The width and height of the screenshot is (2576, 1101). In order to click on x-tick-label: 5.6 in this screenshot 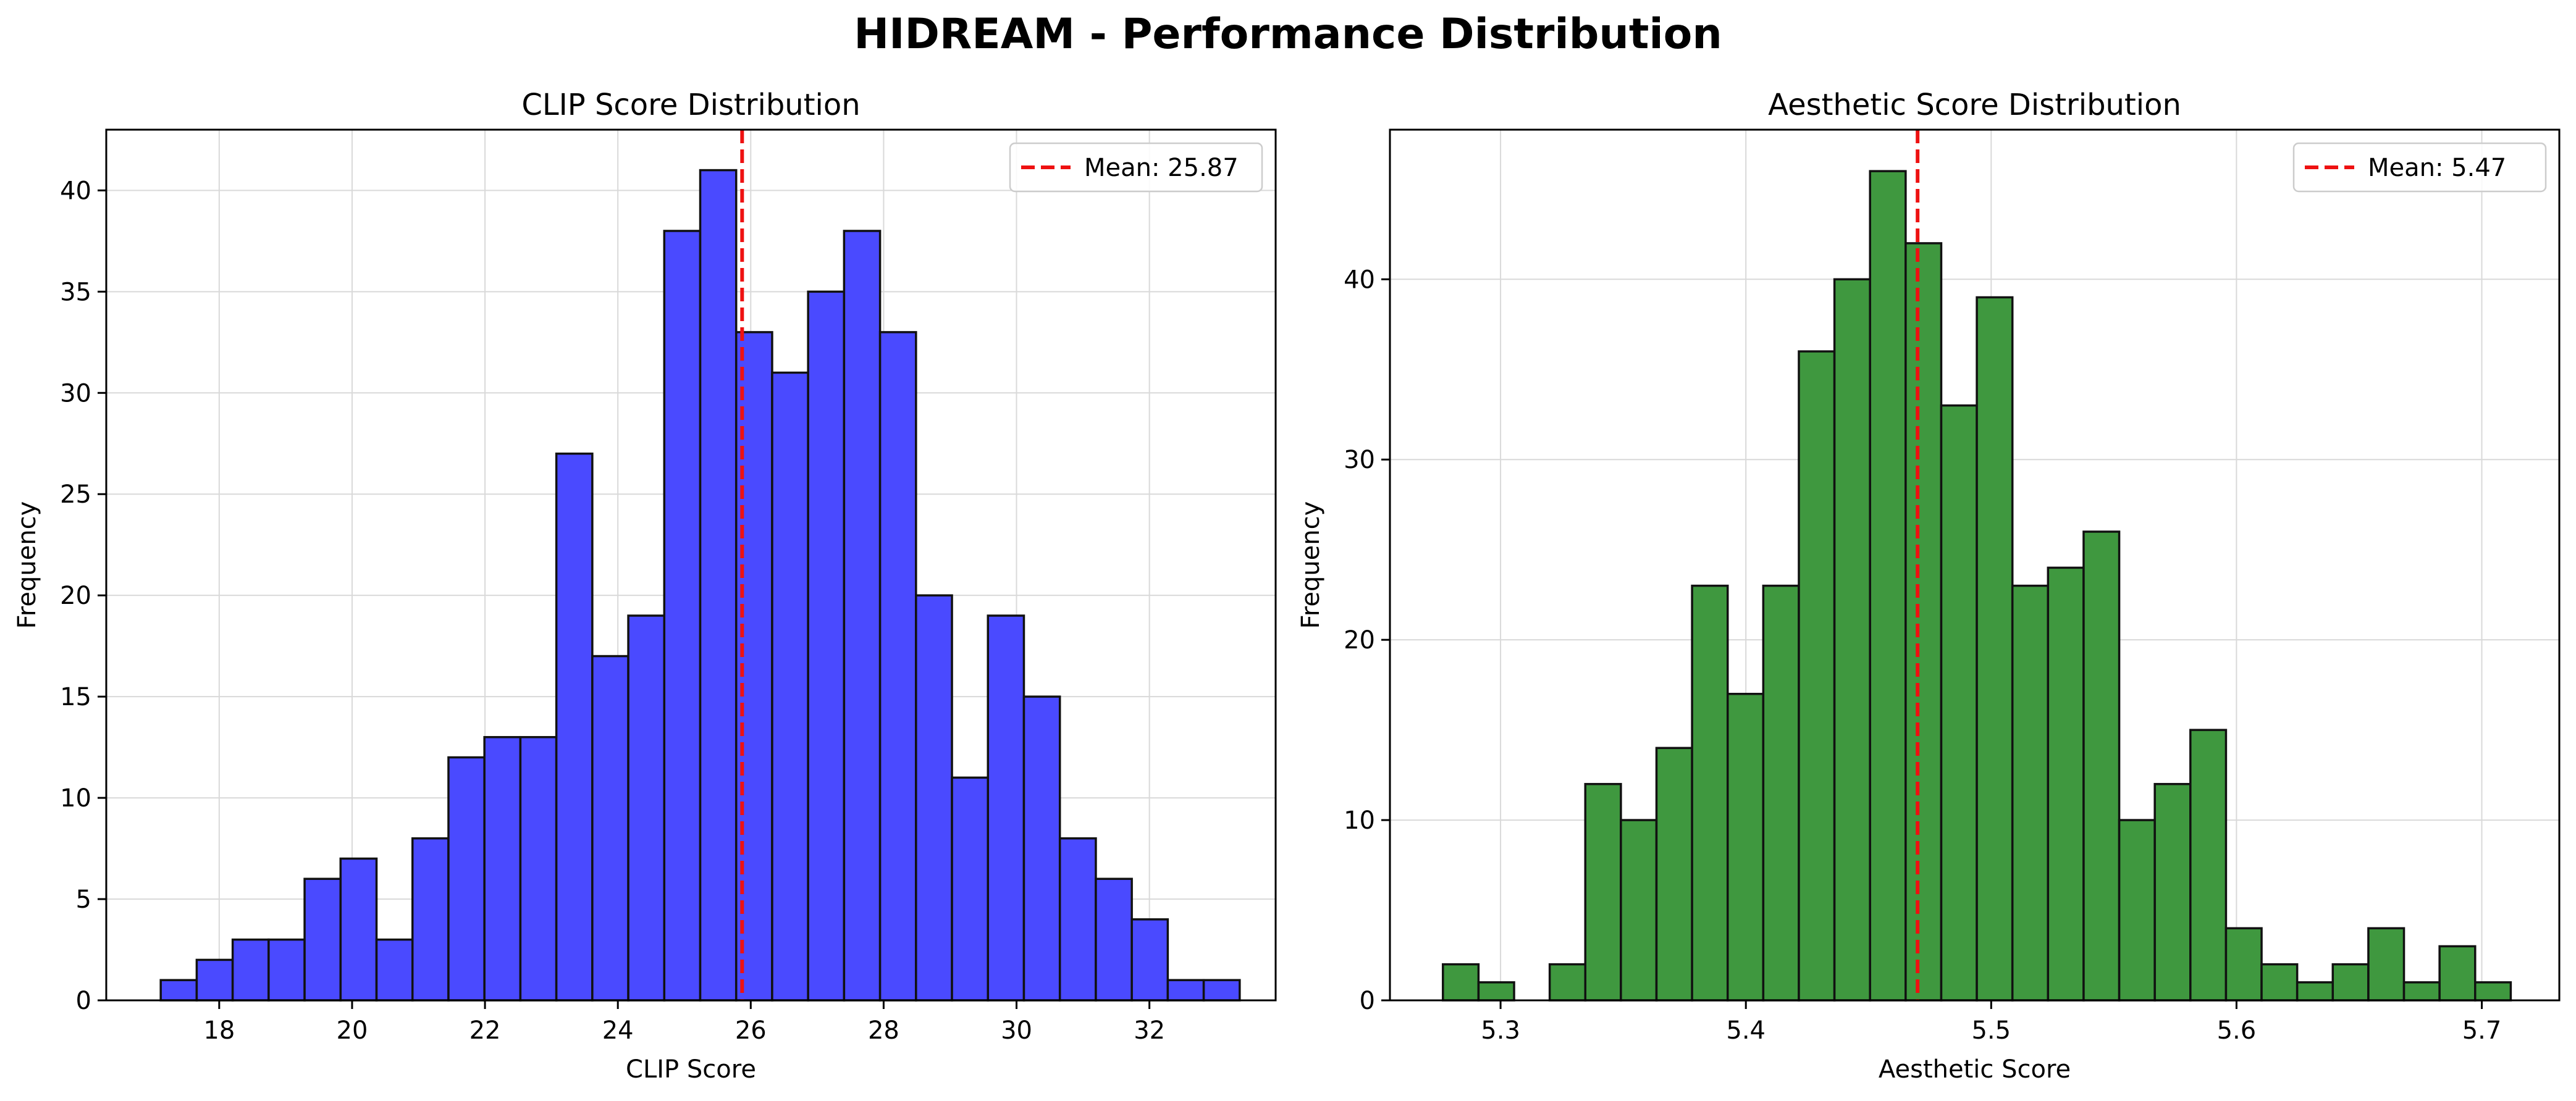, I will do `click(2237, 1030)`.